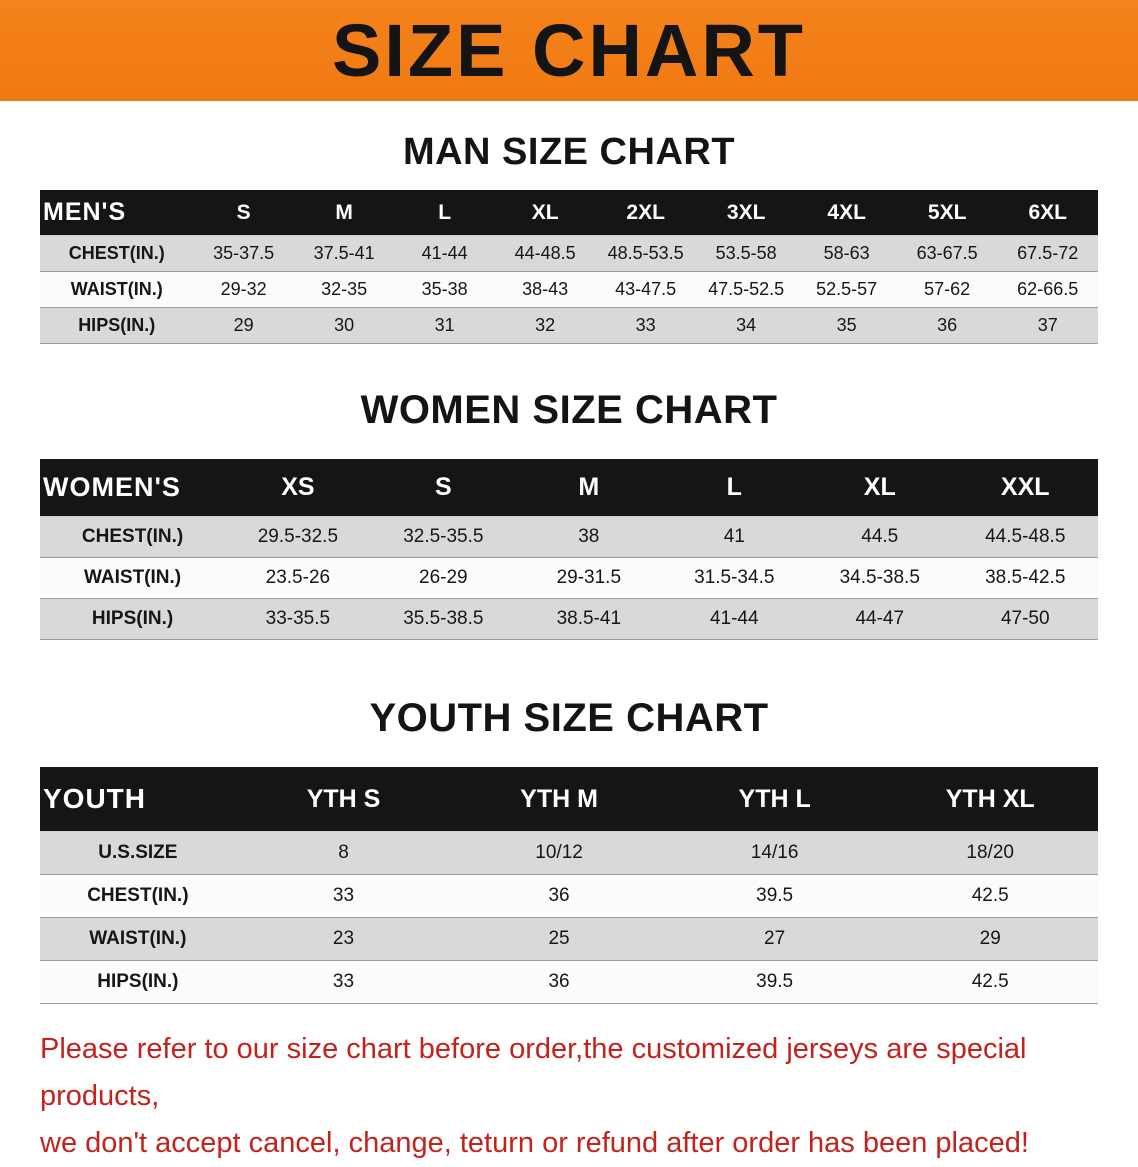 Image resolution: width=1138 pixels, height=1167 pixels. Describe the element at coordinates (569, 718) in the screenshot. I see `youth-section-heading: YOUTH SIZE CHART` at that location.